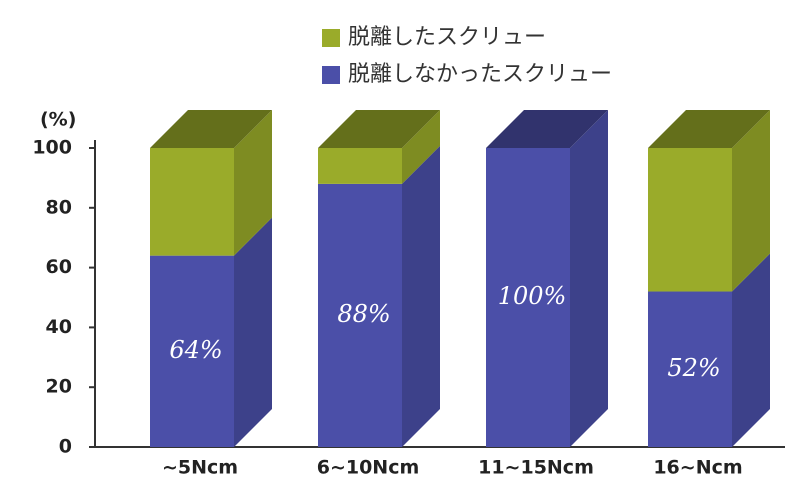 This screenshot has width=791, height=484. I want to click on y-tick-label: 60, so click(59, 267).